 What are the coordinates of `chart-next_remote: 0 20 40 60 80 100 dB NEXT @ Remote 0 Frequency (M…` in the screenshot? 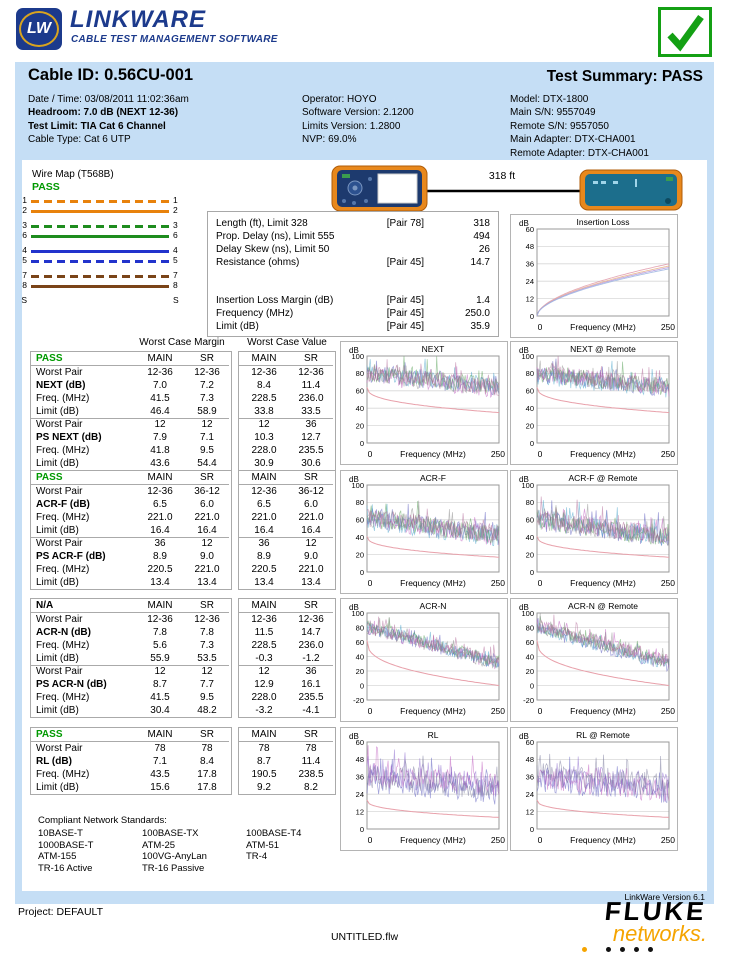 It's located at (594, 403).